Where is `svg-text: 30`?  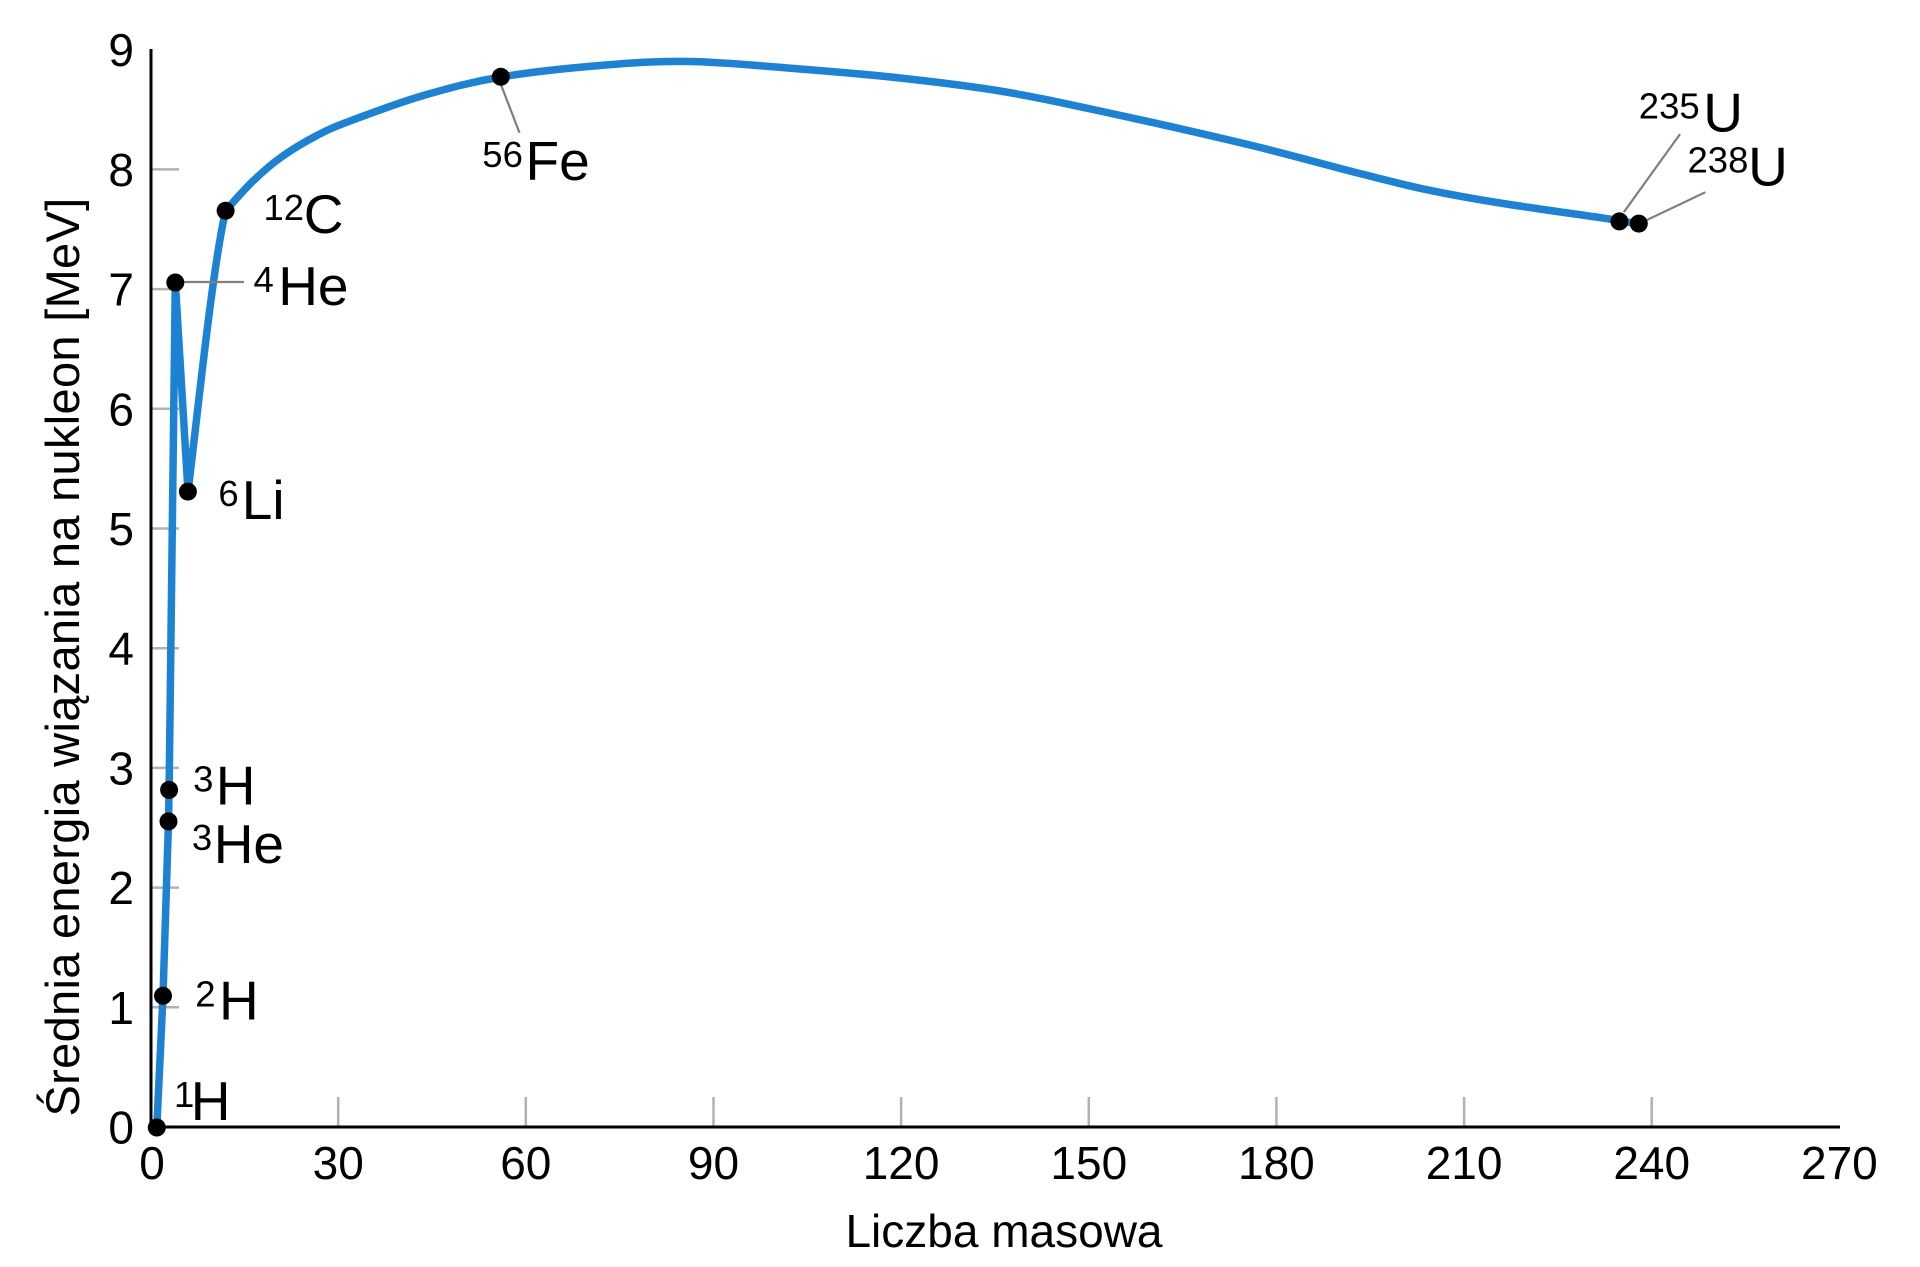
svg-text: 30 is located at coordinates (338, 1163).